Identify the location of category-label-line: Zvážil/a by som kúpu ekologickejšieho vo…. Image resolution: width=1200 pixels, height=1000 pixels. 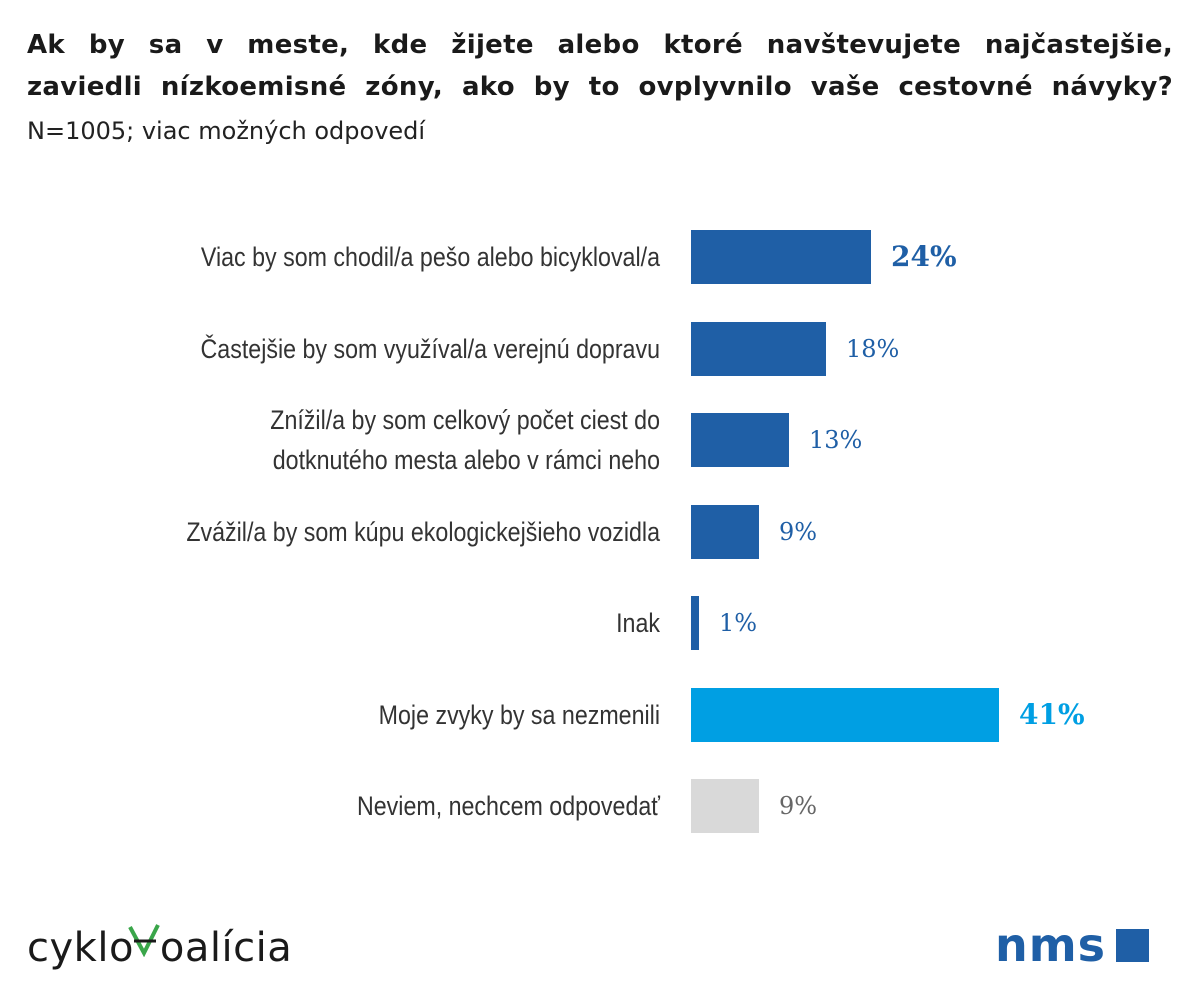
(423, 532).